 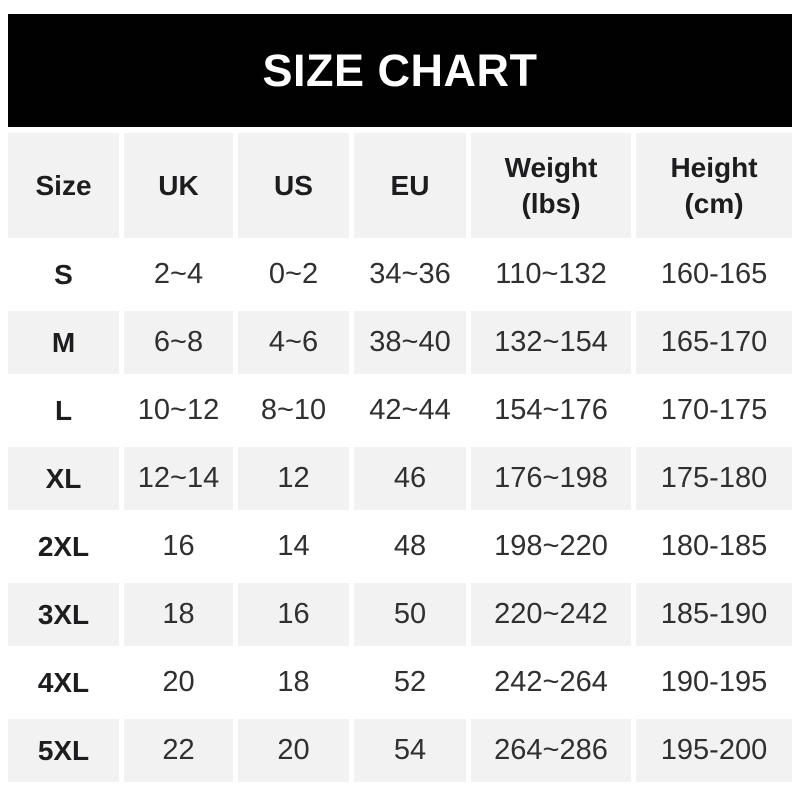 I want to click on cell-value: 195-200, so click(x=714, y=750).